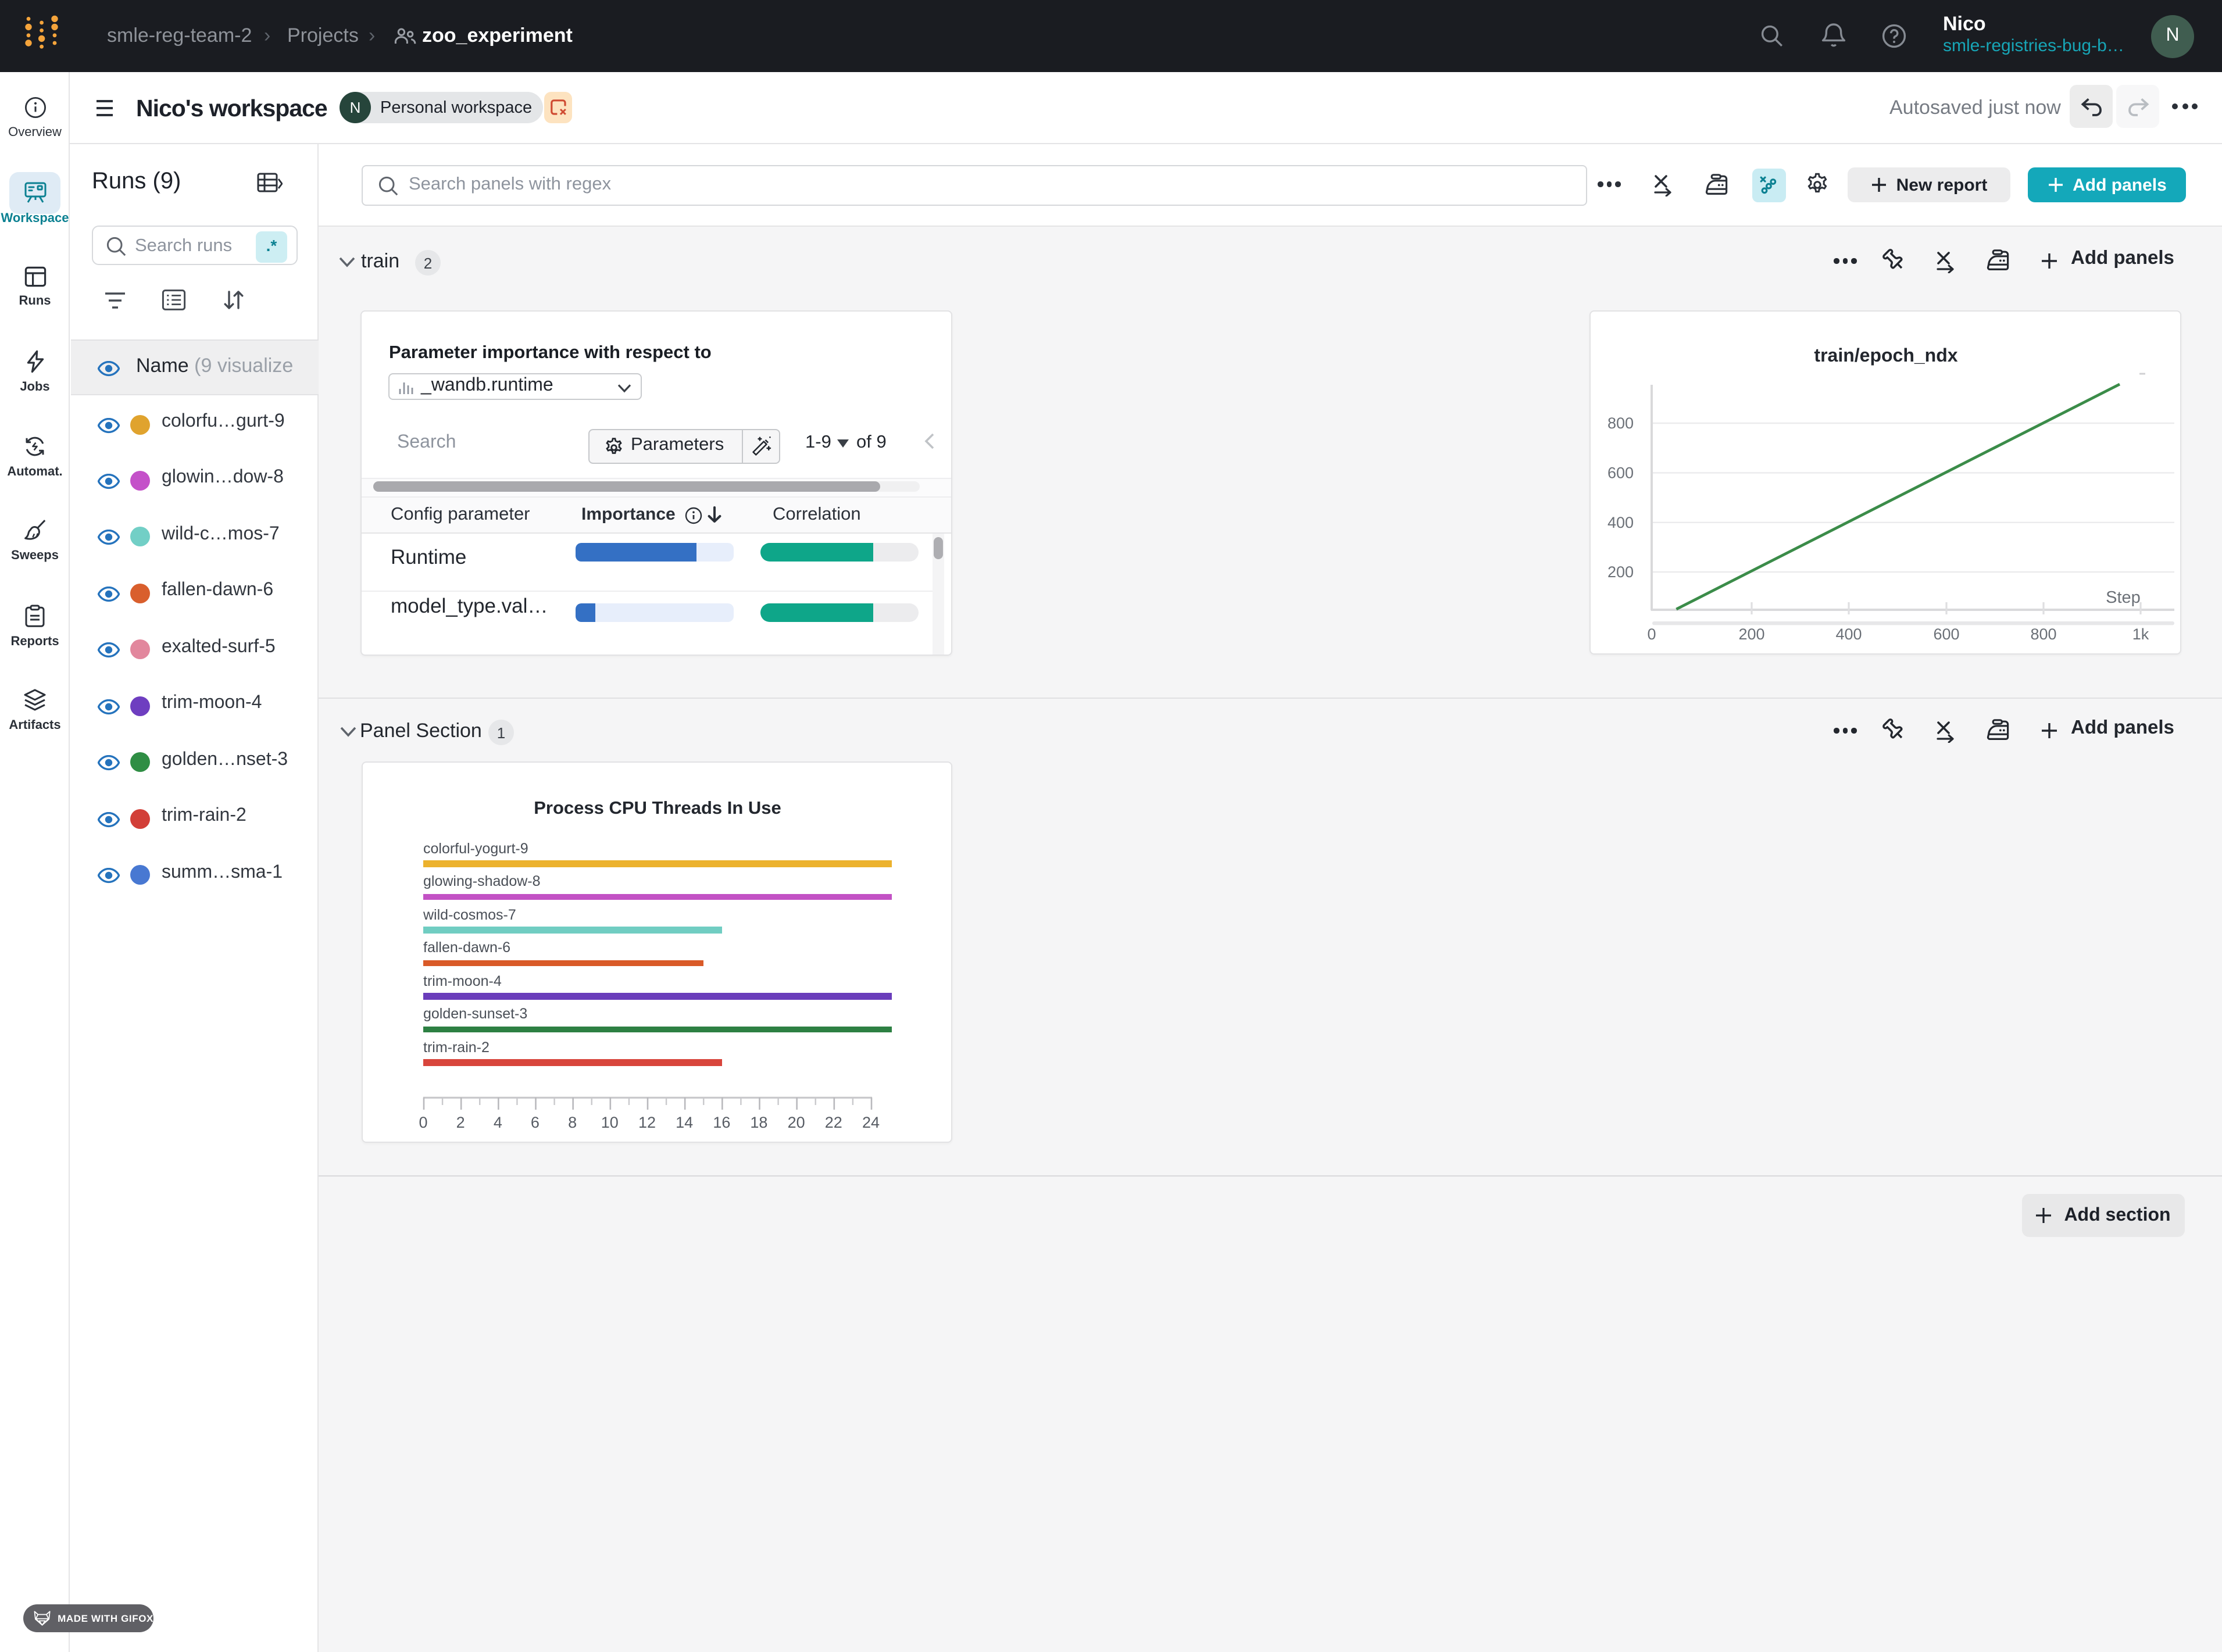  I want to click on svg-text: 0, so click(1650, 634).